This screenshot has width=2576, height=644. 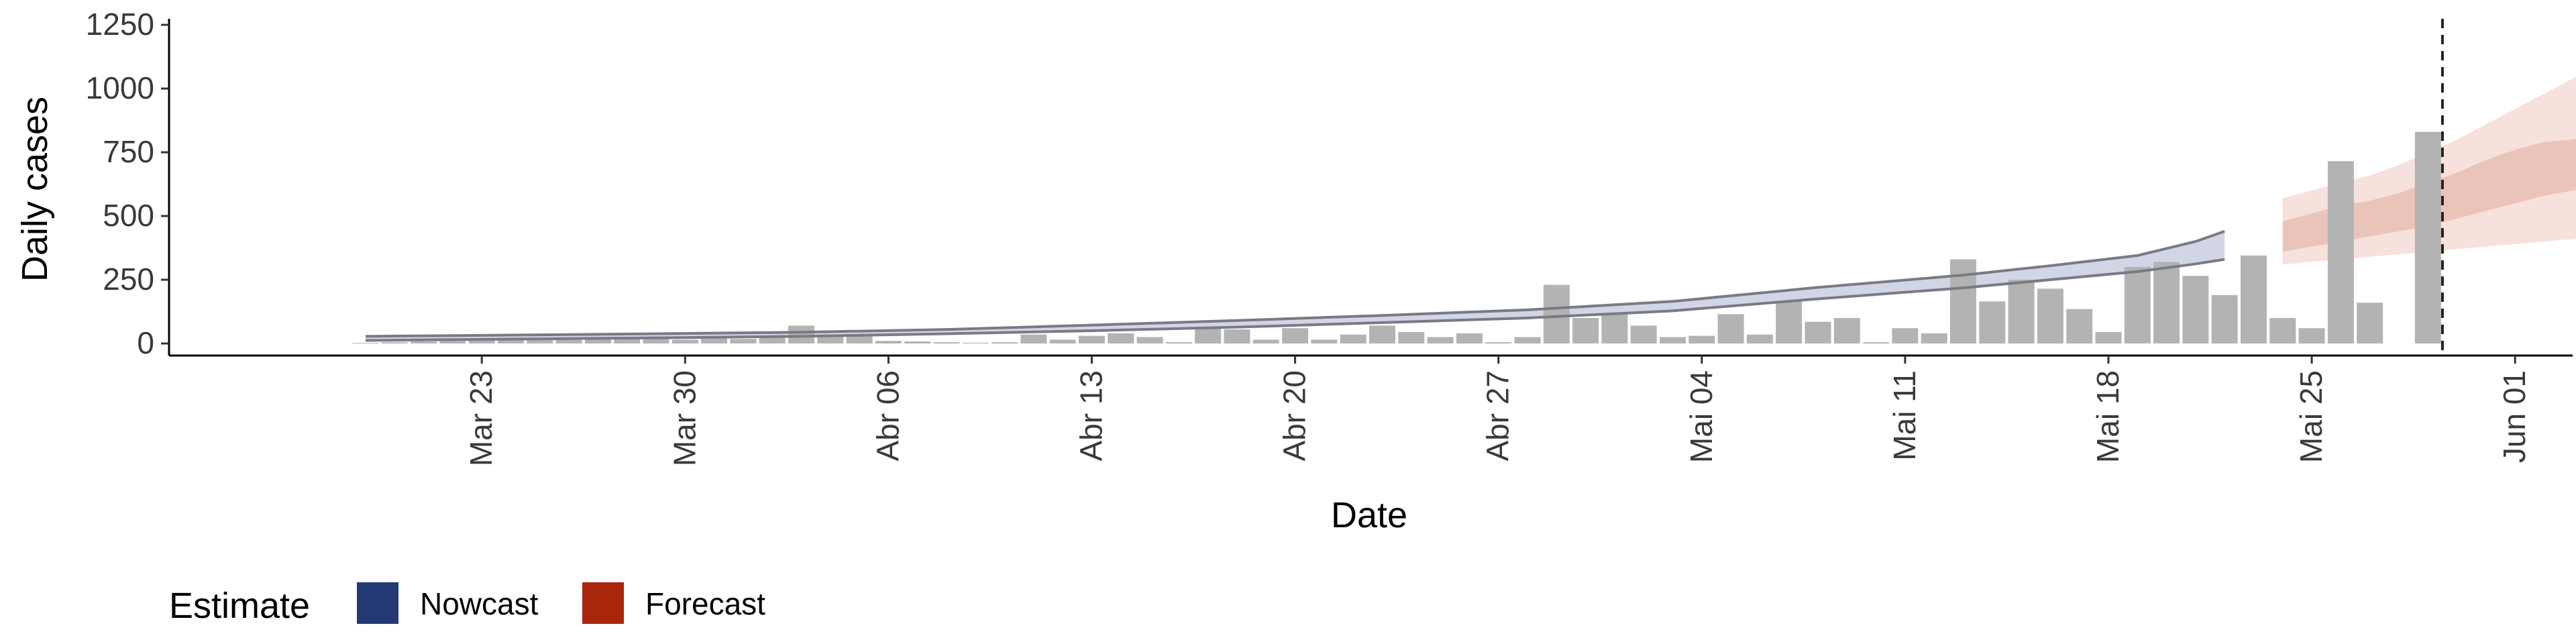 I want to click on y-axis-title: Daily cases, so click(x=35, y=189).